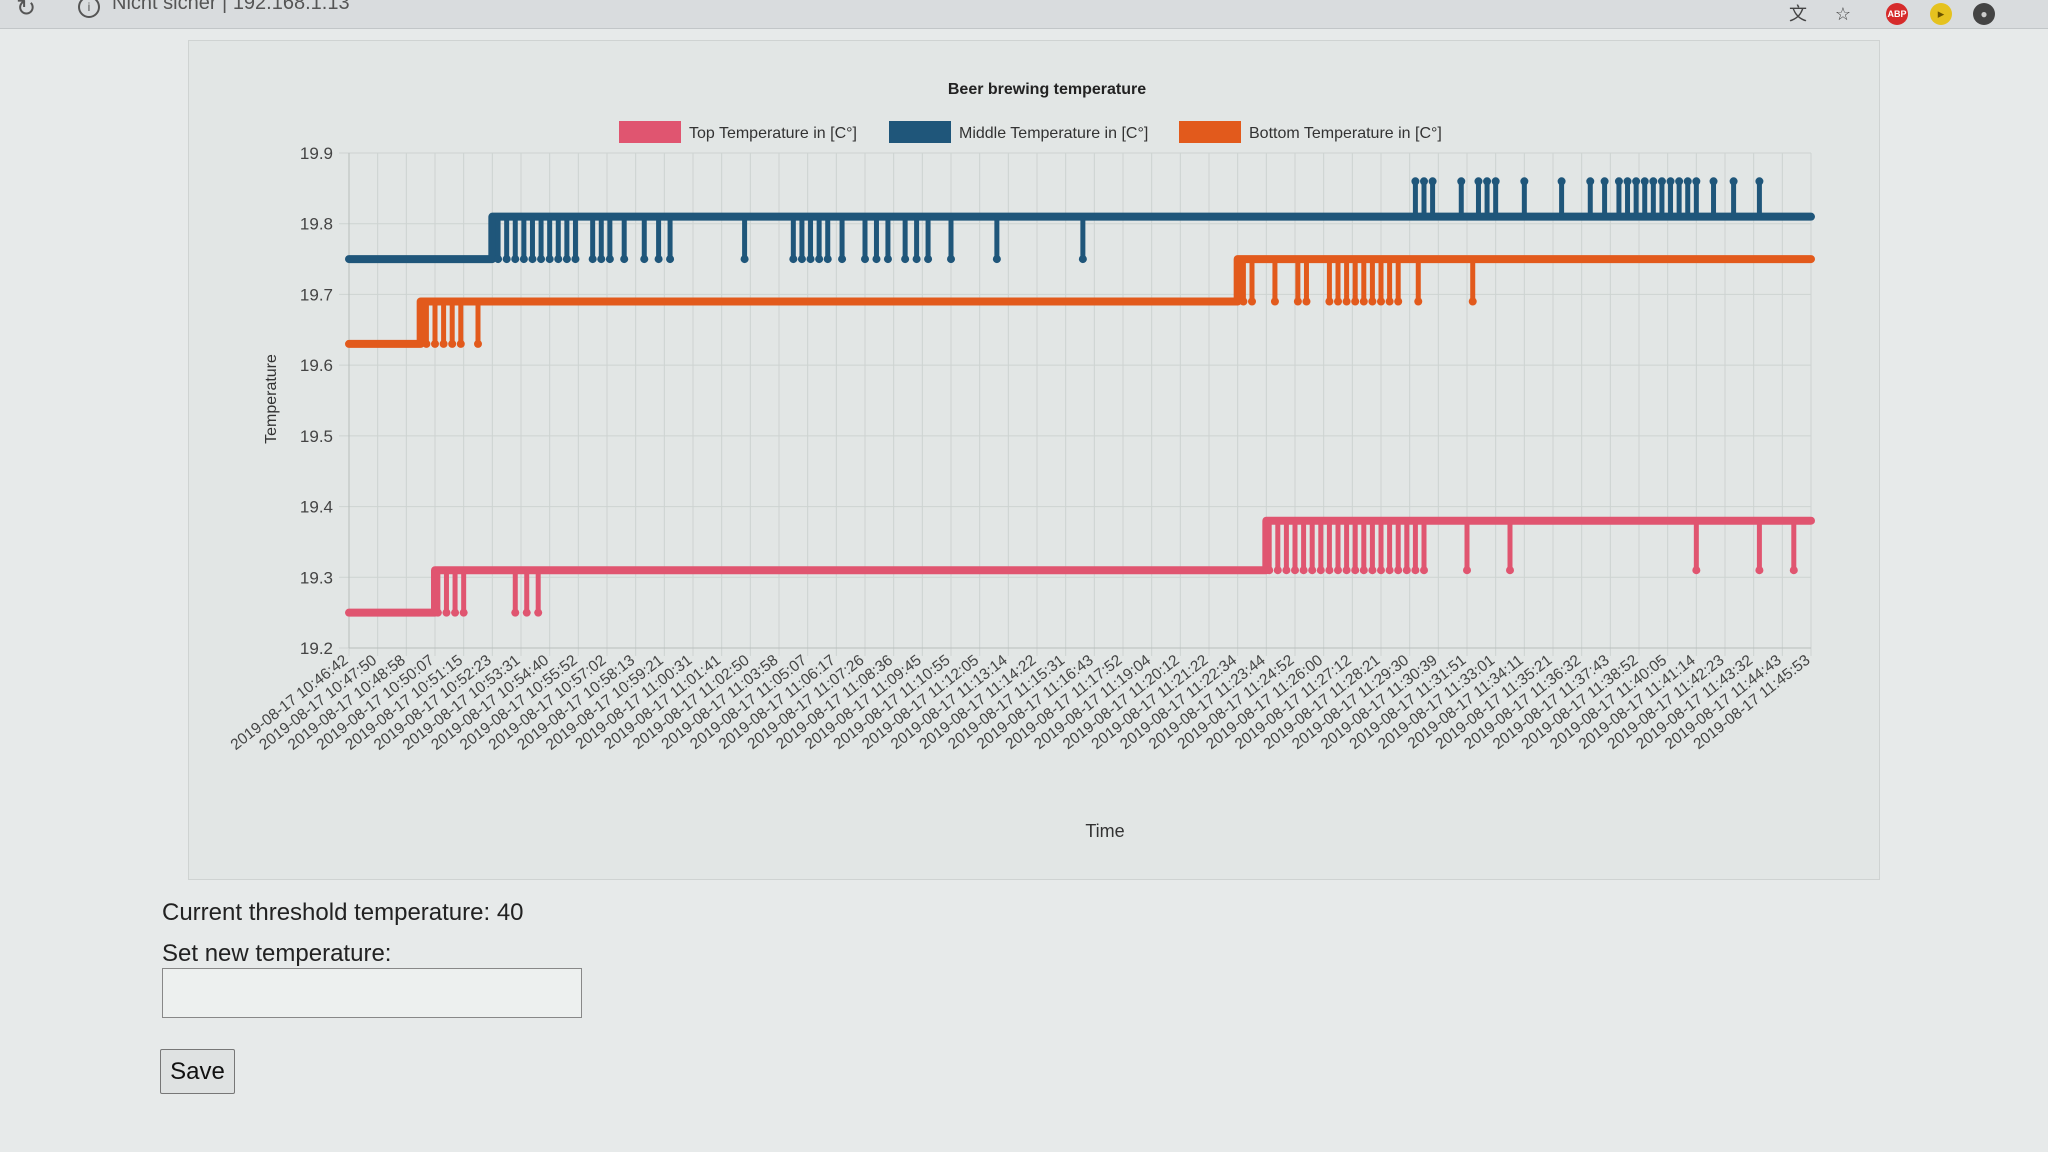 The height and width of the screenshot is (1152, 2048). Describe the element at coordinates (316, 401) in the screenshot. I see `y-axis-ticks: 19.9 19.8 19.7 19.6 19.5 19.4 19.3 19.2` at that location.